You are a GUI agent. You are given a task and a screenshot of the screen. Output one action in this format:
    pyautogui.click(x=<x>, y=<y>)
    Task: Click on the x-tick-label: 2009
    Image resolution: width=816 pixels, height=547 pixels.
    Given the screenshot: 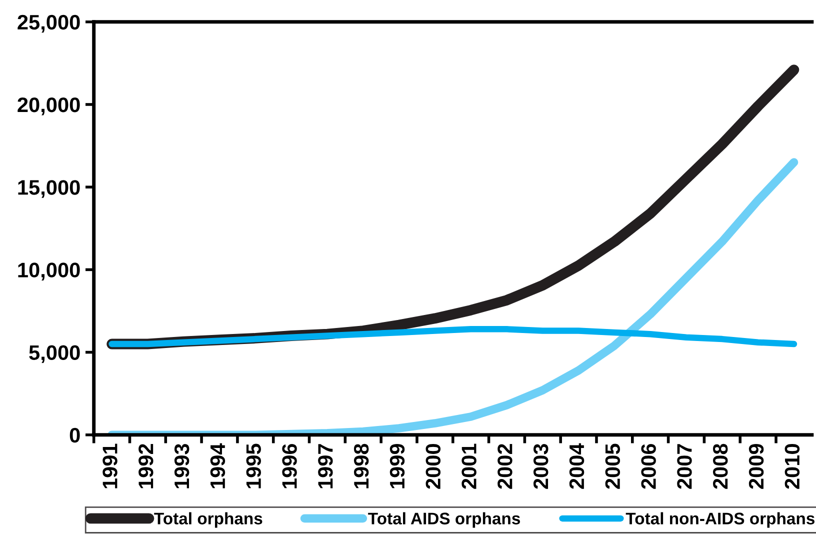 What is the action you would take?
    pyautogui.click(x=756, y=466)
    